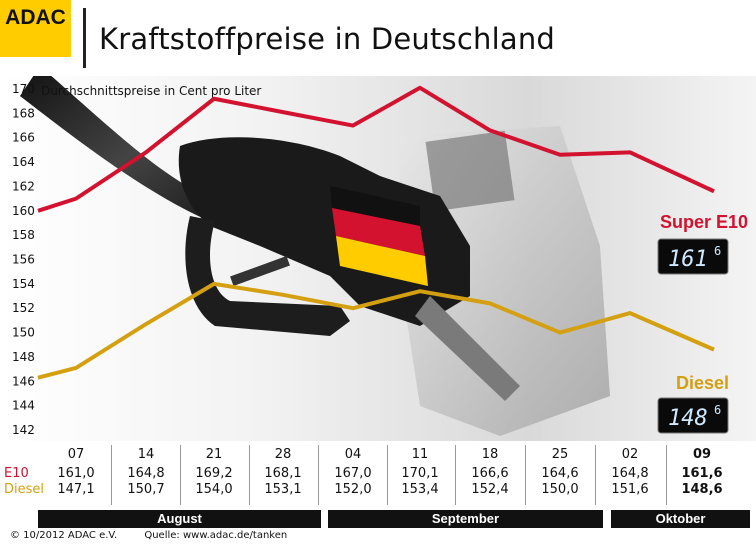  What do you see at coordinates (64, 535) in the screenshot?
I see `copyright-text: © 10/2012 ADAC e.V.` at bounding box center [64, 535].